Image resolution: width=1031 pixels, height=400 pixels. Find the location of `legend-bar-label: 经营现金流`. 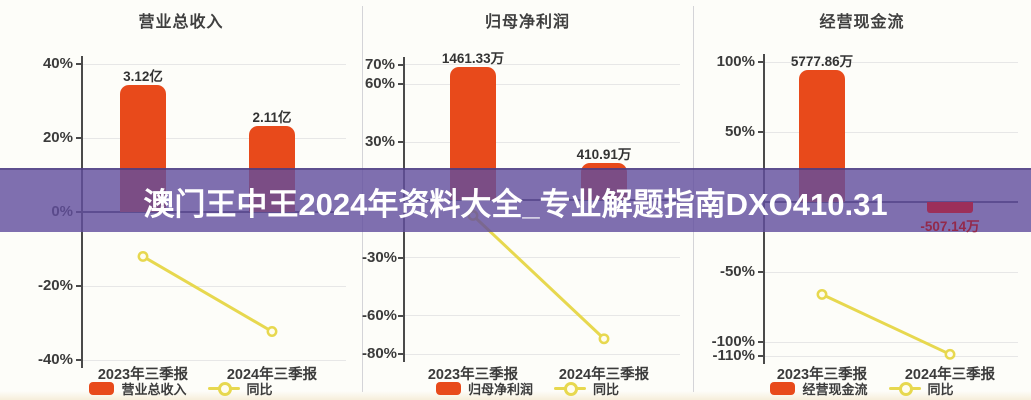

legend-bar-label: 经营现金流 is located at coordinates (835, 389).